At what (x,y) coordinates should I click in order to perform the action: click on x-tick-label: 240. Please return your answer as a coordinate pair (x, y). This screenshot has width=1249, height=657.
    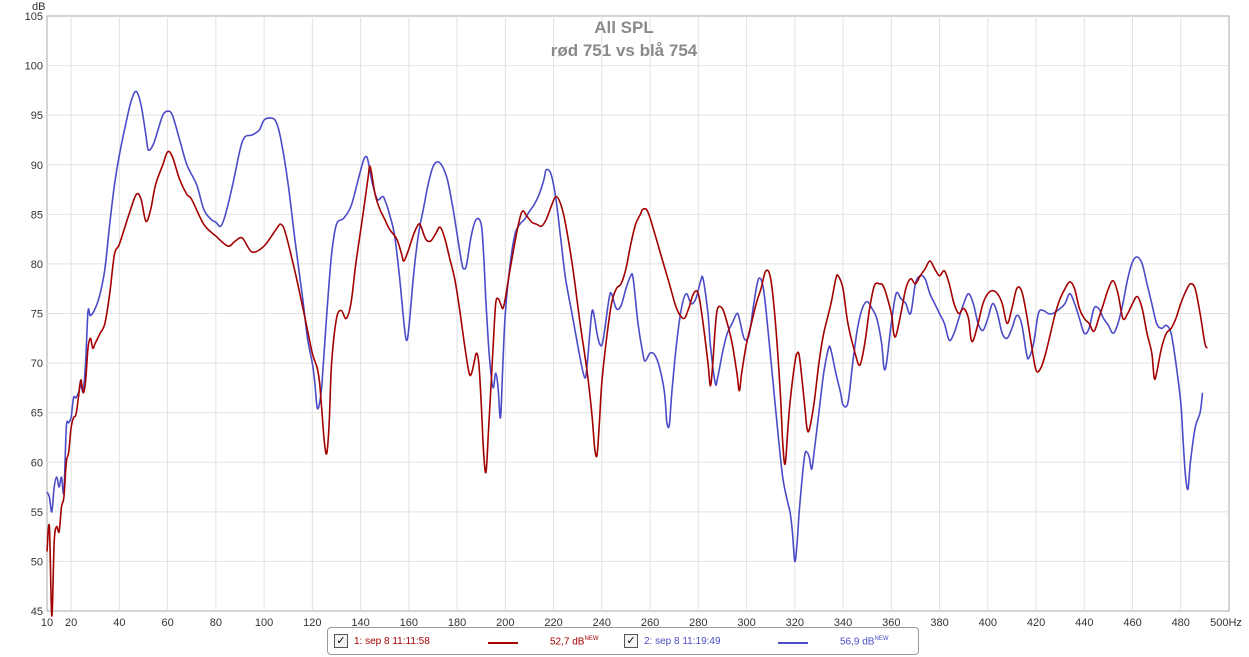
    Looking at the image, I should click on (602, 623).